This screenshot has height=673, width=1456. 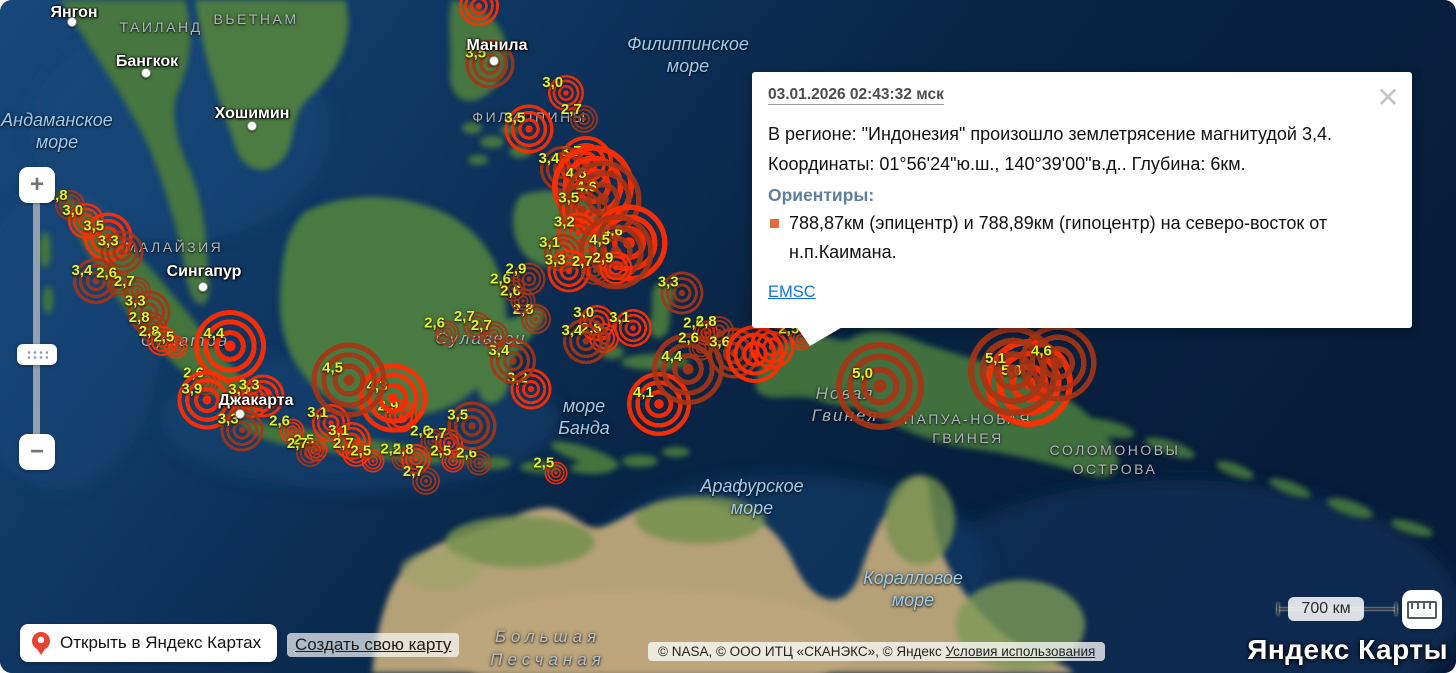 What do you see at coordinates (36, 320) in the screenshot?
I see `zoom-slider-track` at bounding box center [36, 320].